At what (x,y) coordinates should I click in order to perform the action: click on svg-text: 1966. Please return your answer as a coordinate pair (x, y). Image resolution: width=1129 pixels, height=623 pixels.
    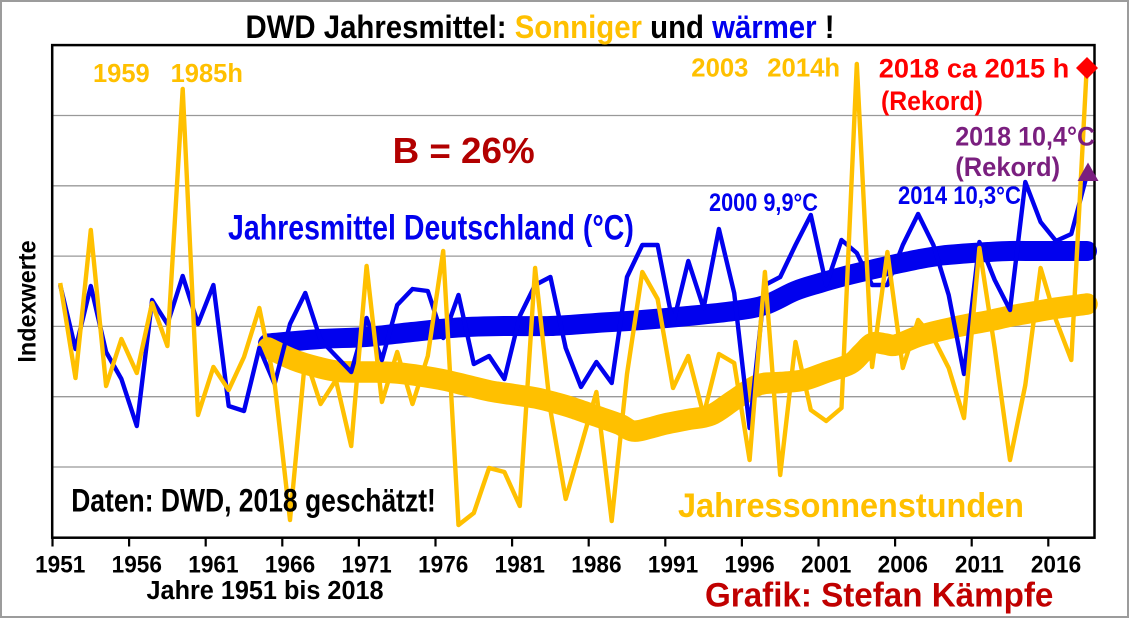
    Looking at the image, I should click on (290, 564).